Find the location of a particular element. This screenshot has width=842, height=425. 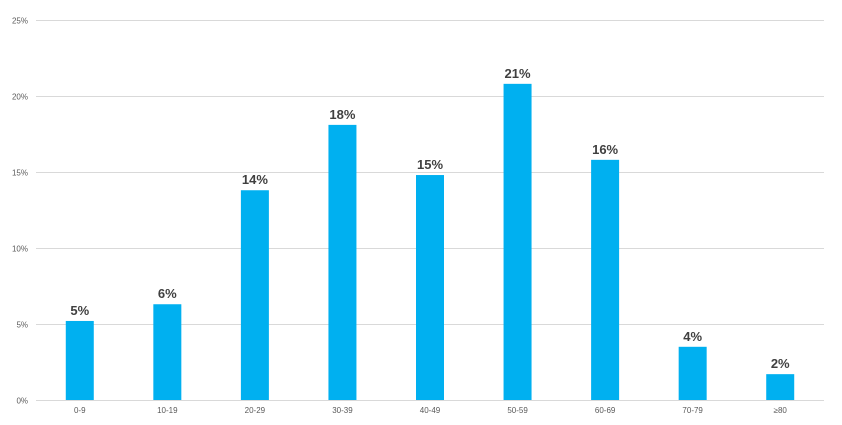

x-tick-label: 50-59 is located at coordinates (517, 410).